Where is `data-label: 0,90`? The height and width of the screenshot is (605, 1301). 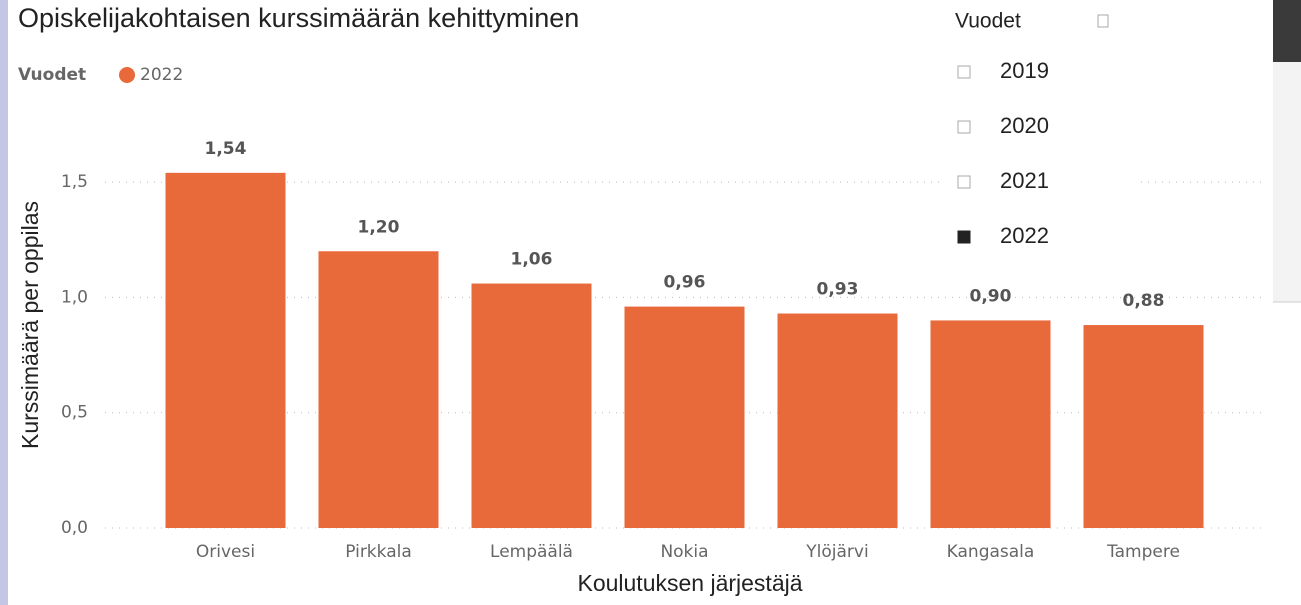
data-label: 0,90 is located at coordinates (991, 296).